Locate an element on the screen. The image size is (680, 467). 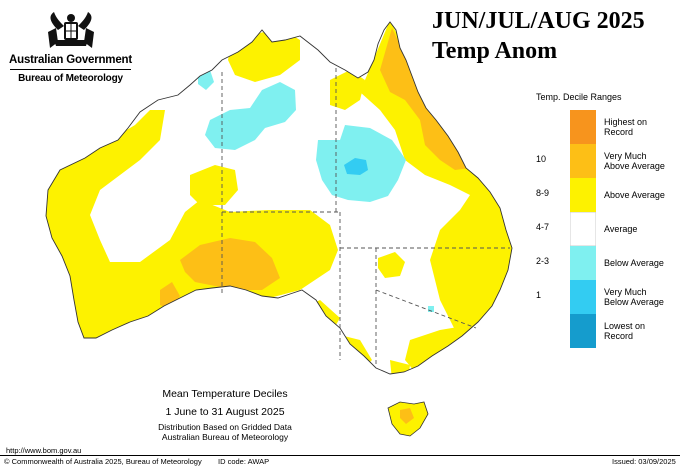
legend-row: 1 Very Much Below Average is located at coordinates (600, 297).